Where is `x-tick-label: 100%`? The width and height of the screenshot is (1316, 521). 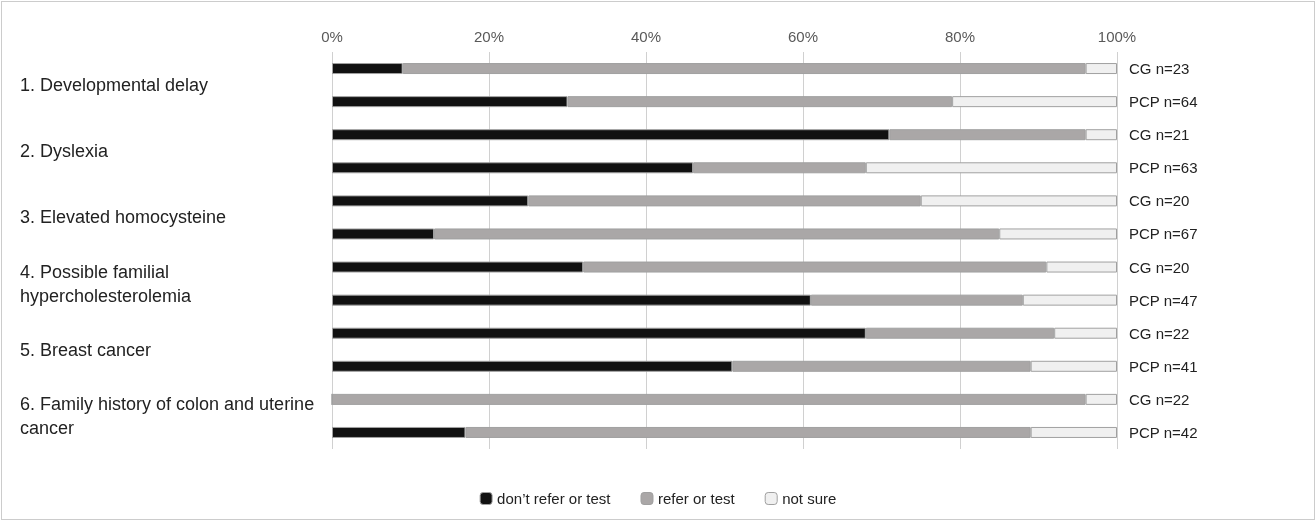 x-tick-label: 100% is located at coordinates (1117, 36).